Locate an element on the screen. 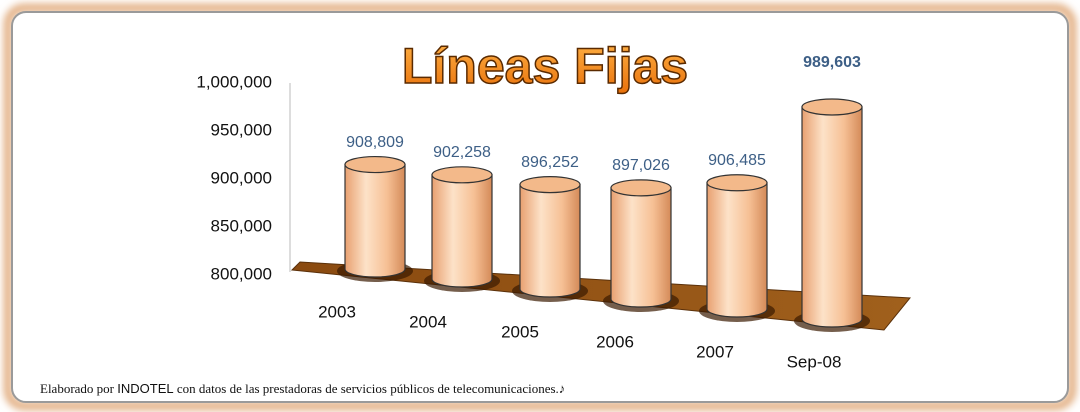  x-tick-label: 2003 is located at coordinates (337, 311).